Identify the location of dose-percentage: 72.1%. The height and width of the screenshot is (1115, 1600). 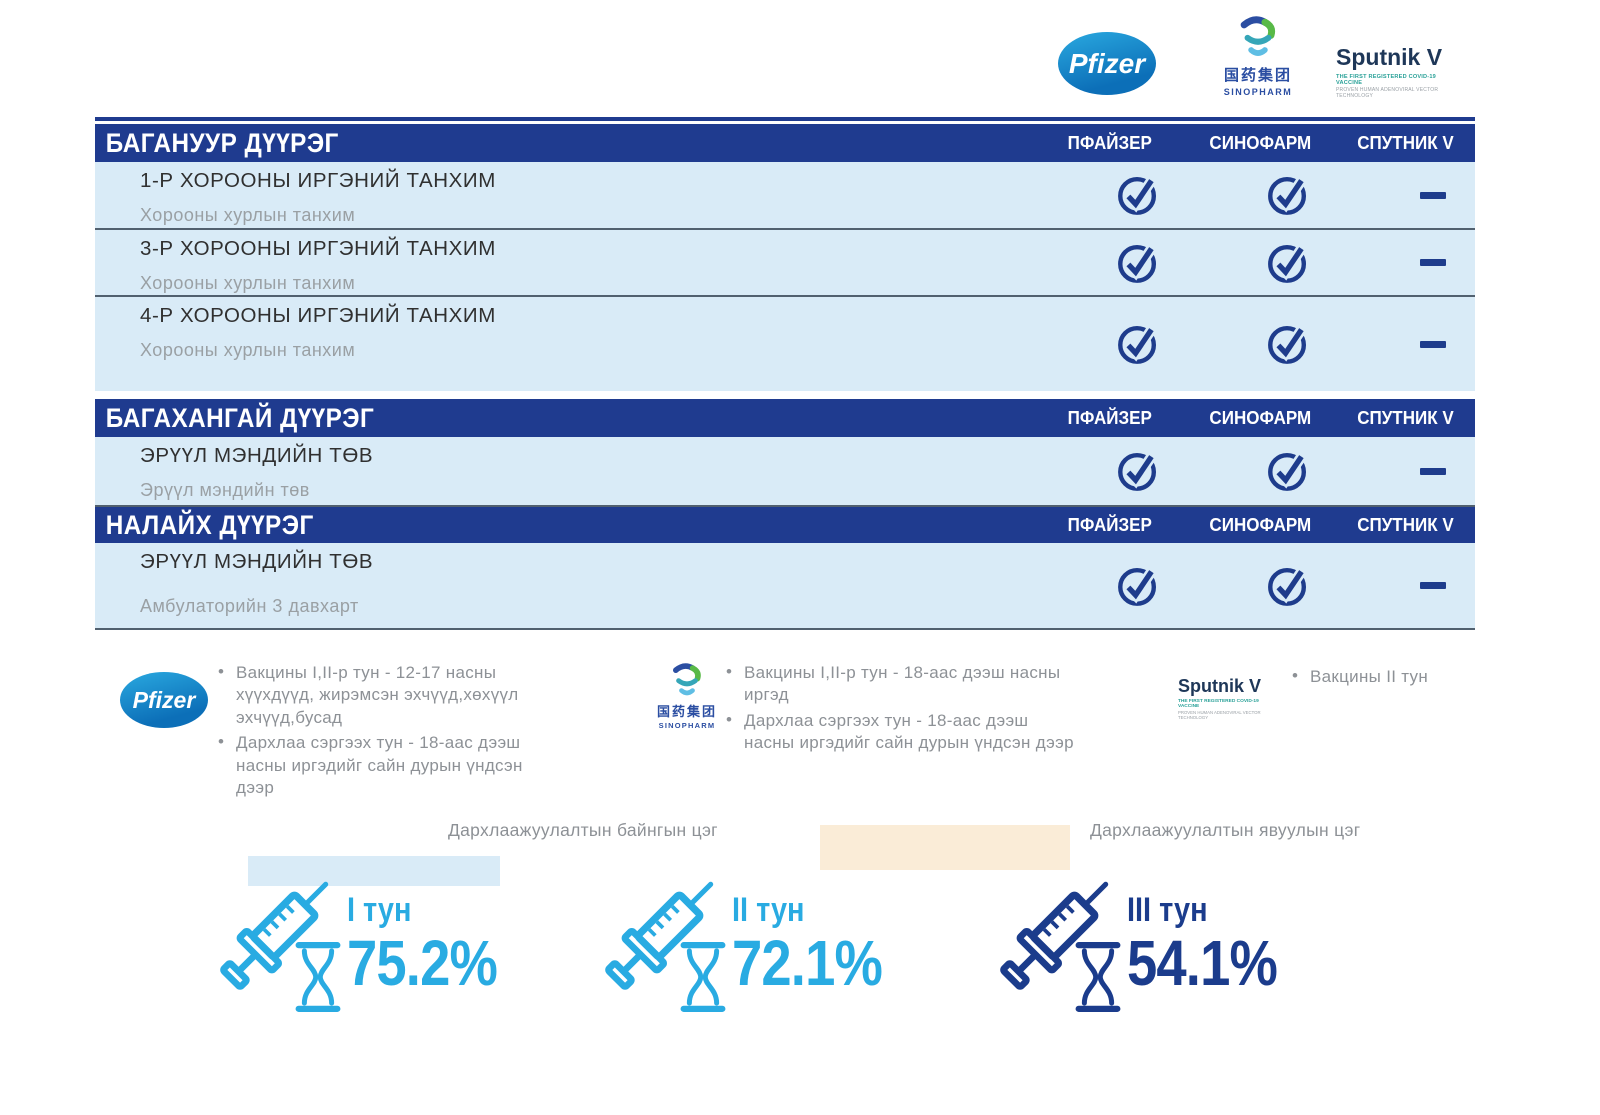
(807, 963).